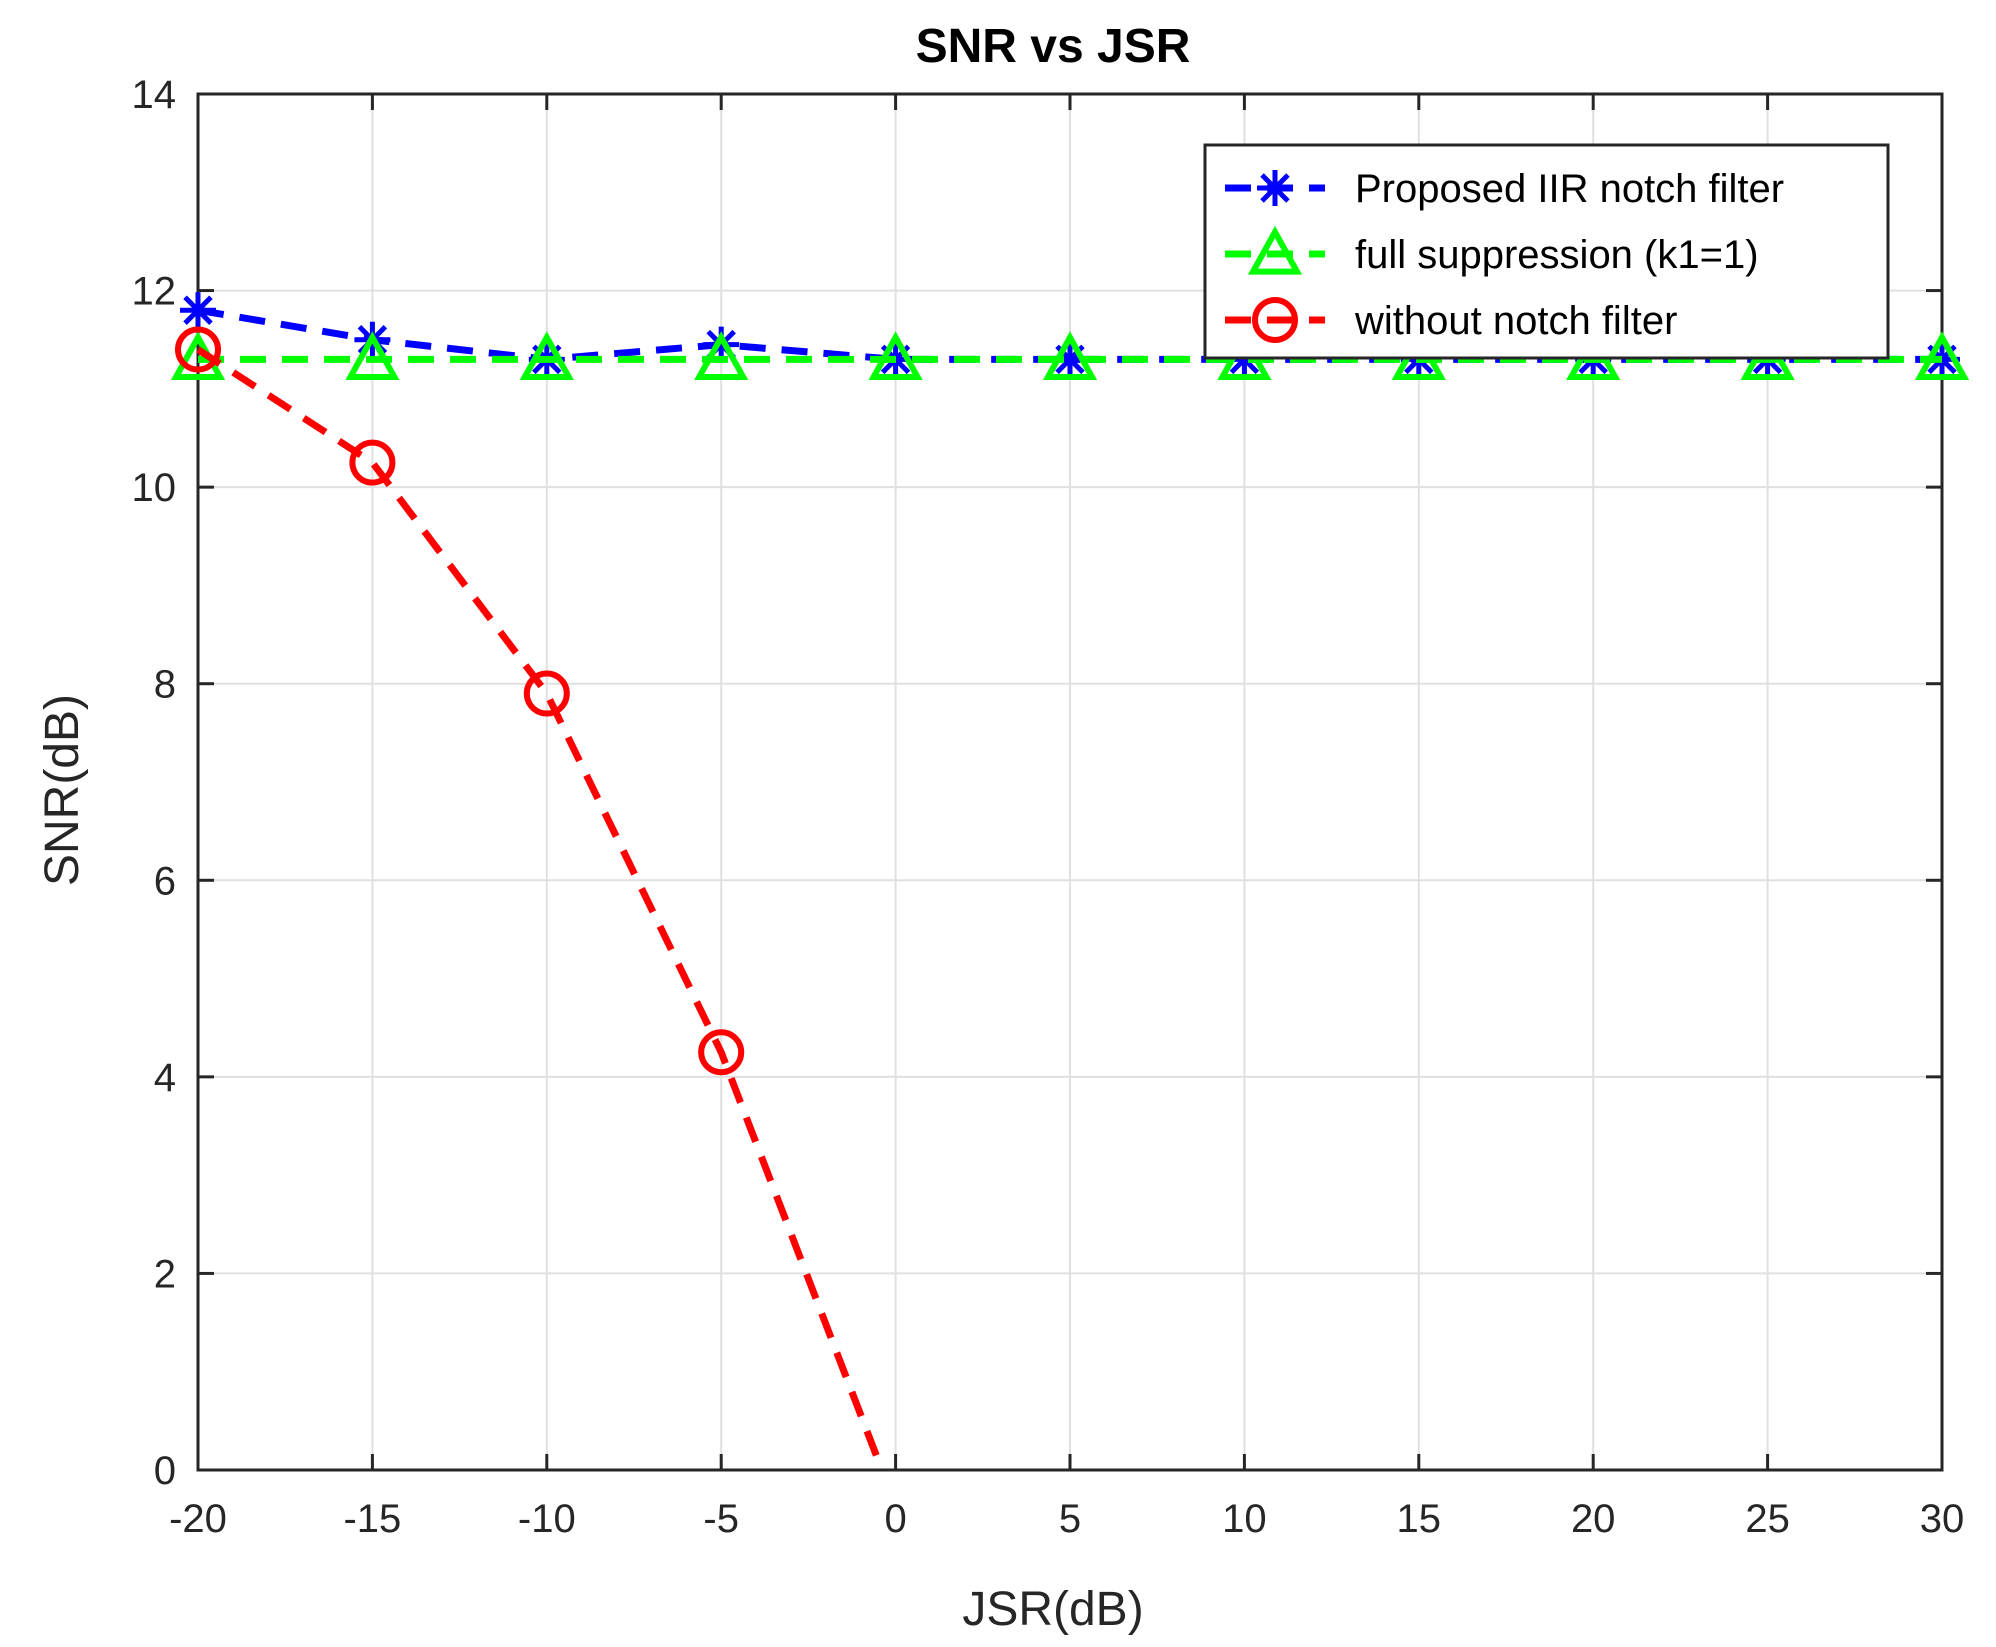 This screenshot has height=1647, width=1996. I want to click on x-tick-label: 0, so click(895, 1519).